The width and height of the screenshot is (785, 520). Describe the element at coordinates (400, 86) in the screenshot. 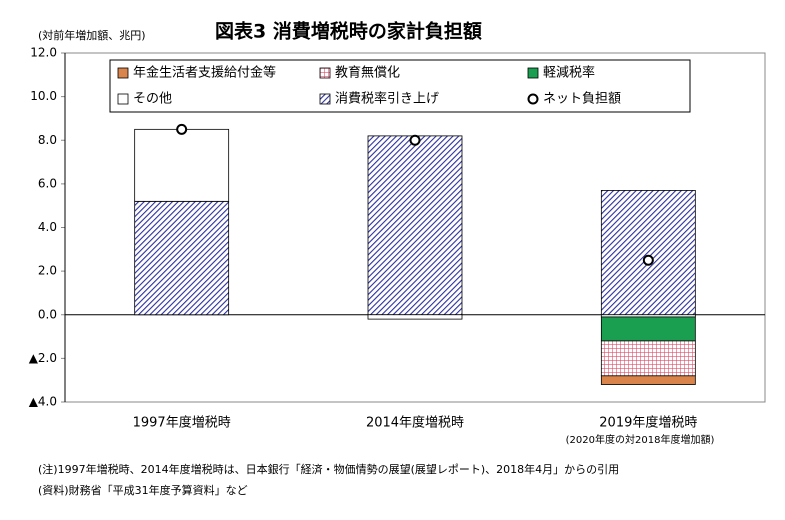

I see `legend` at that location.